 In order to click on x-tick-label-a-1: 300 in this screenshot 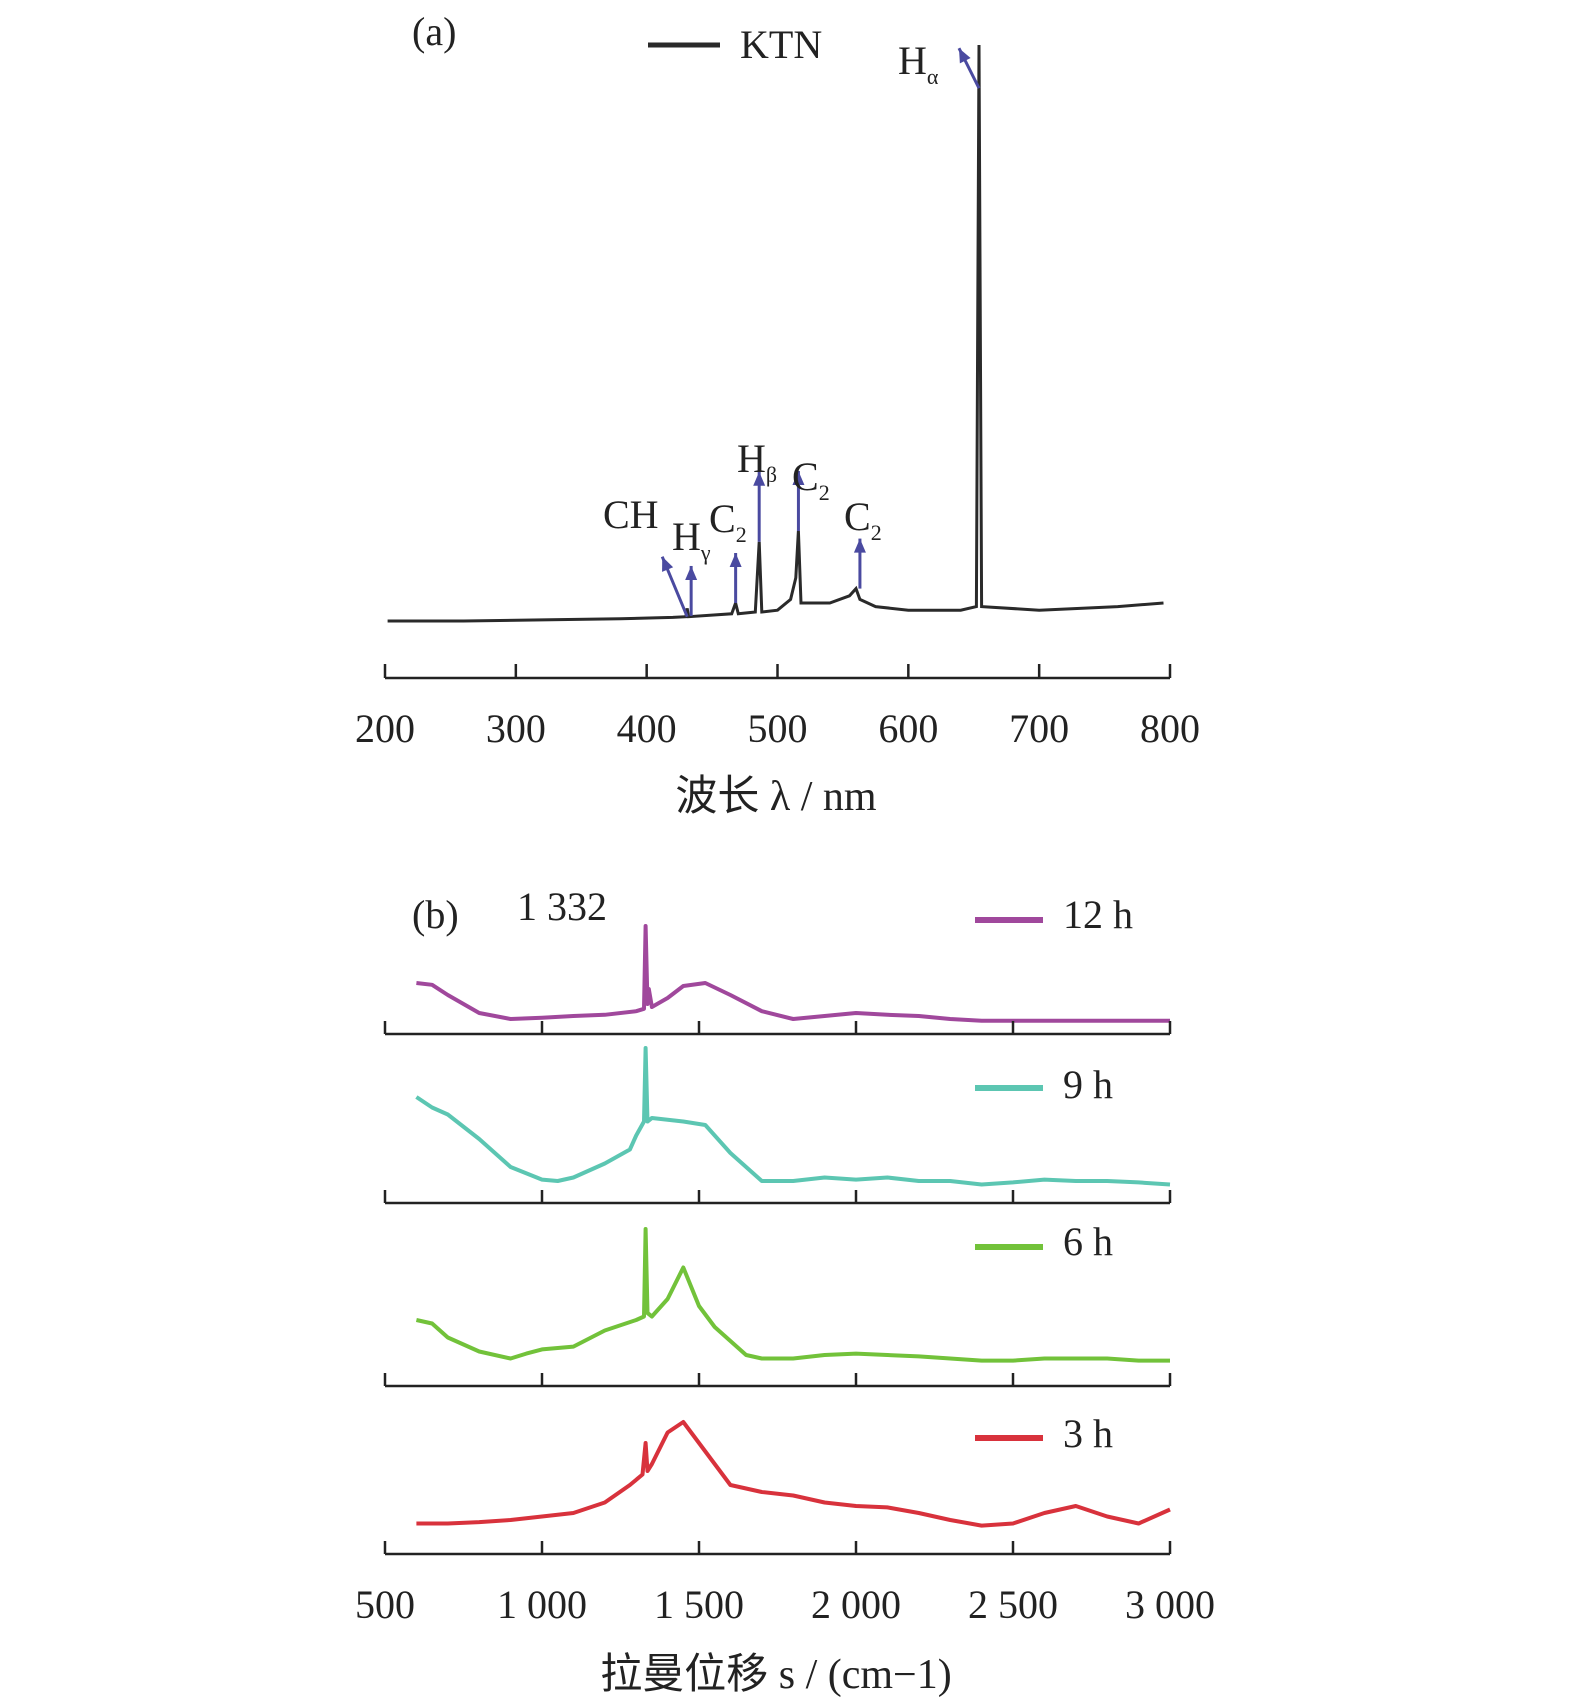, I will do `click(516, 728)`.